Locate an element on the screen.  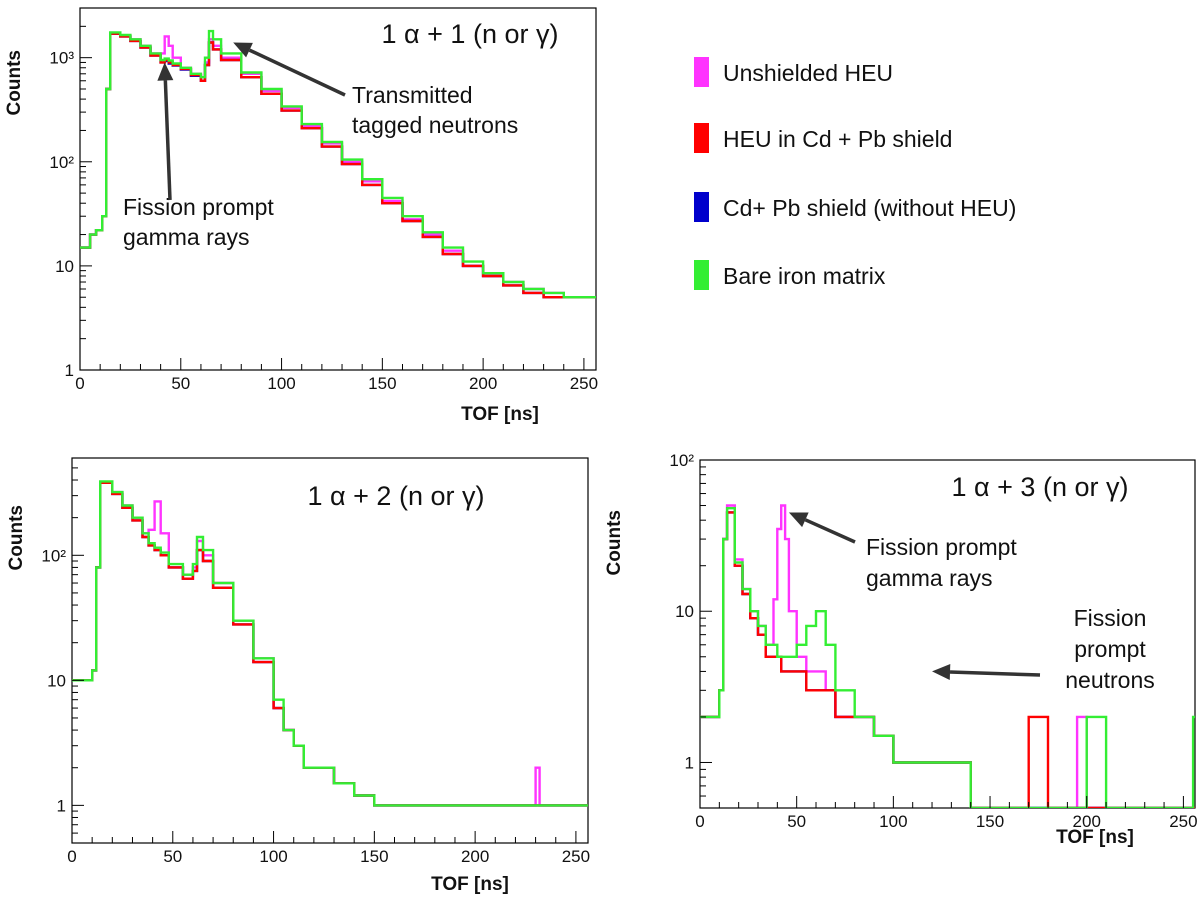
annotation-text: Fission is located at coordinates (1110, 618).